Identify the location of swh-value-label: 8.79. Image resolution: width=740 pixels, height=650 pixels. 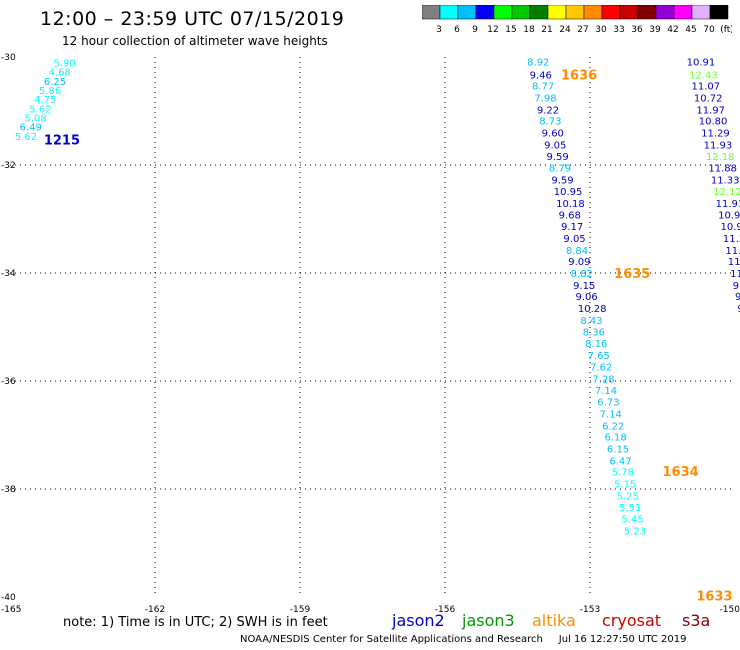
(560, 169).